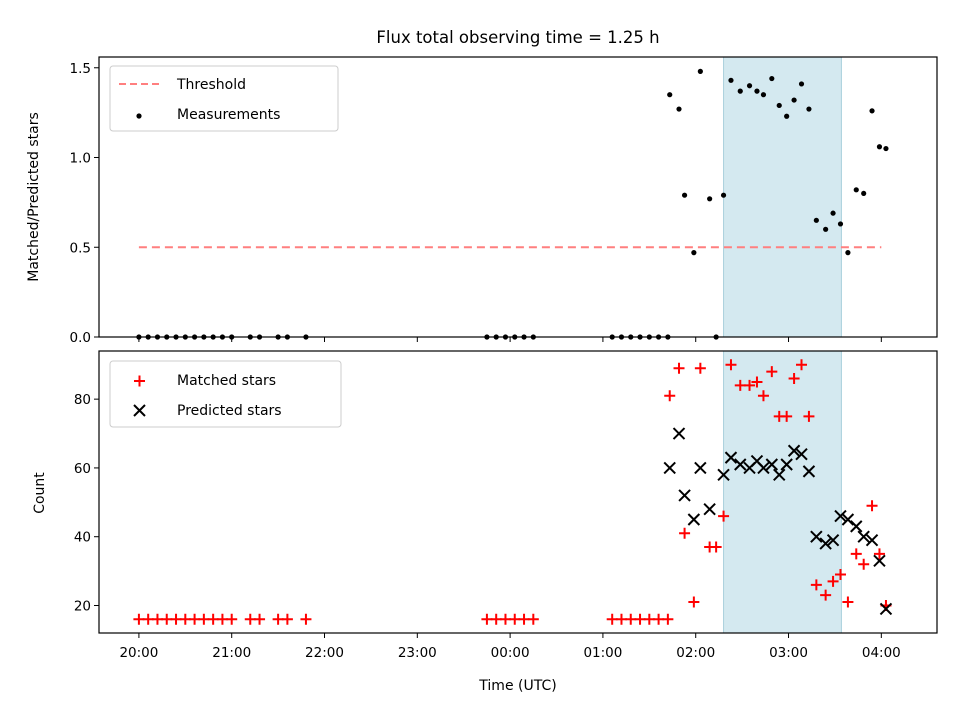  I want to click on measurements-legend-swatch, so click(139, 116).